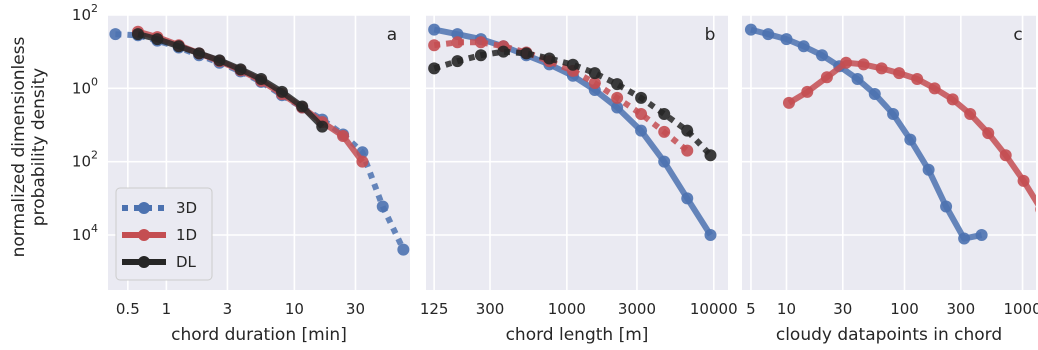  Describe the element at coordinates (186, 262) in the screenshot. I see `legend-label: DL` at that location.